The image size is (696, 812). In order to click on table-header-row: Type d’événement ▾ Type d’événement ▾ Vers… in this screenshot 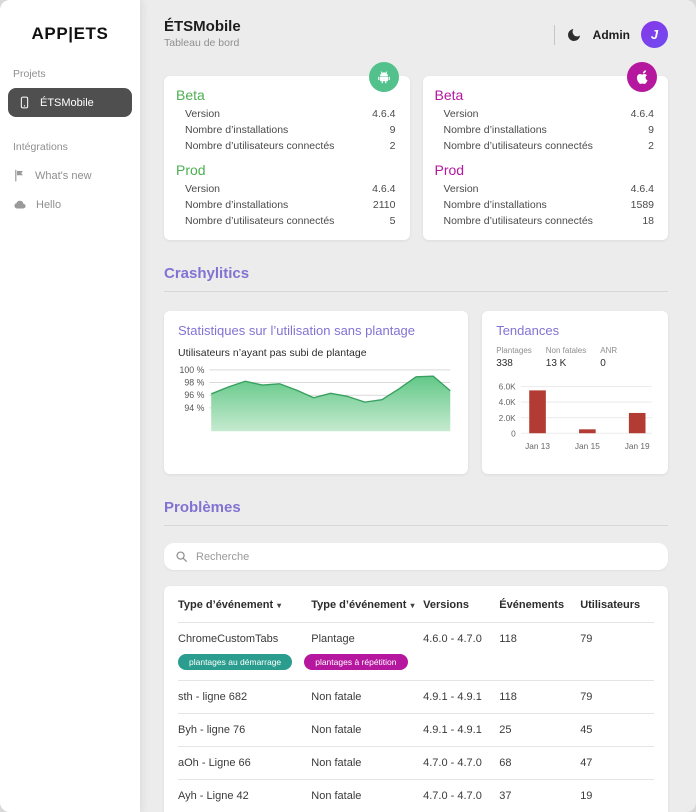, I will do `click(416, 605)`.